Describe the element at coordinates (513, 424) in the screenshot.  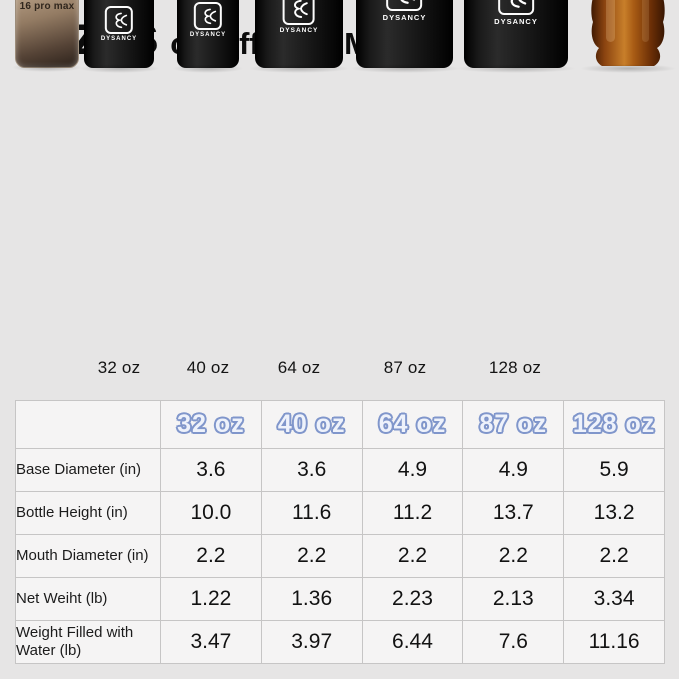
I see `column-header-87oz: 87 oz` at that location.